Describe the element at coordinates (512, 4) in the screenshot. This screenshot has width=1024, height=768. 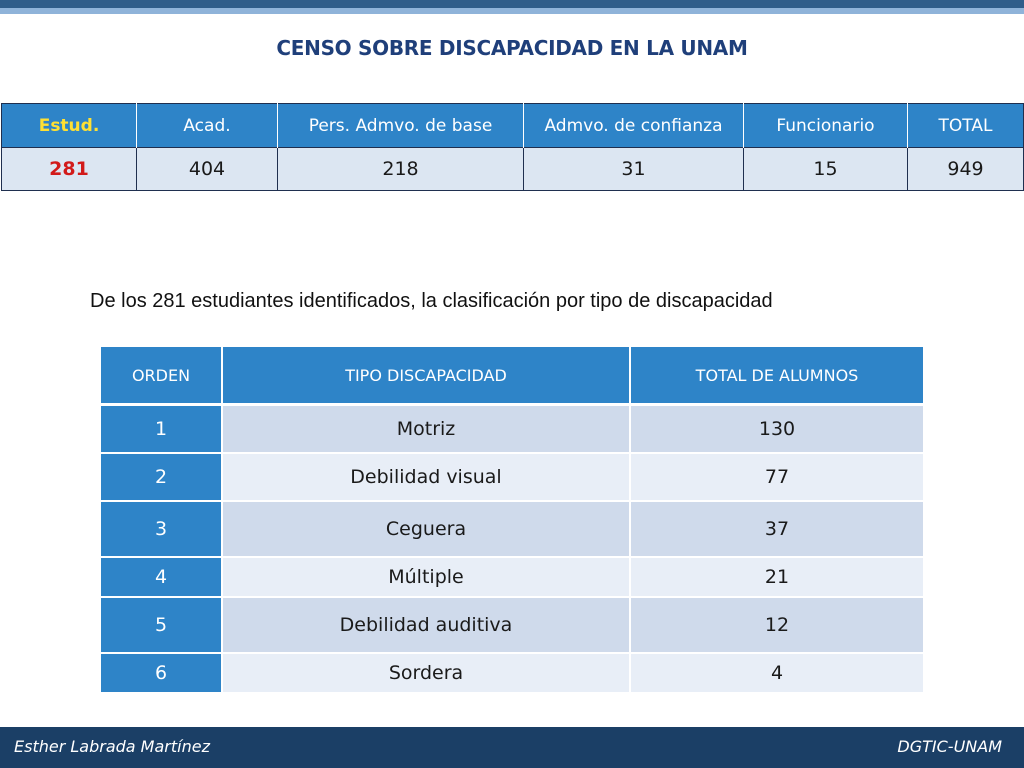
I see `top-accent-bar` at that location.